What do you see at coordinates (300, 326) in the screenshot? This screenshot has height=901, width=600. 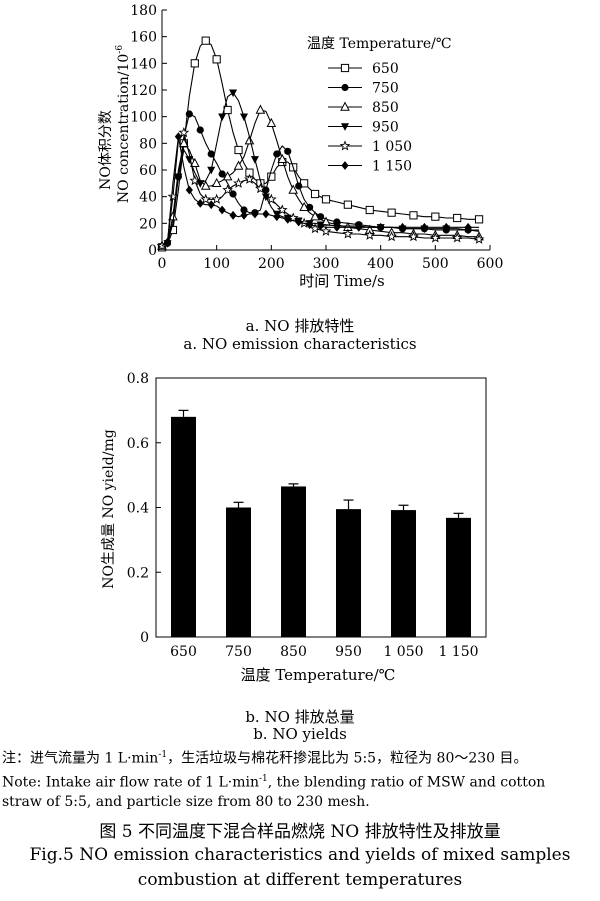 I see `caption-a-cn: a. NO 排放特性` at bounding box center [300, 326].